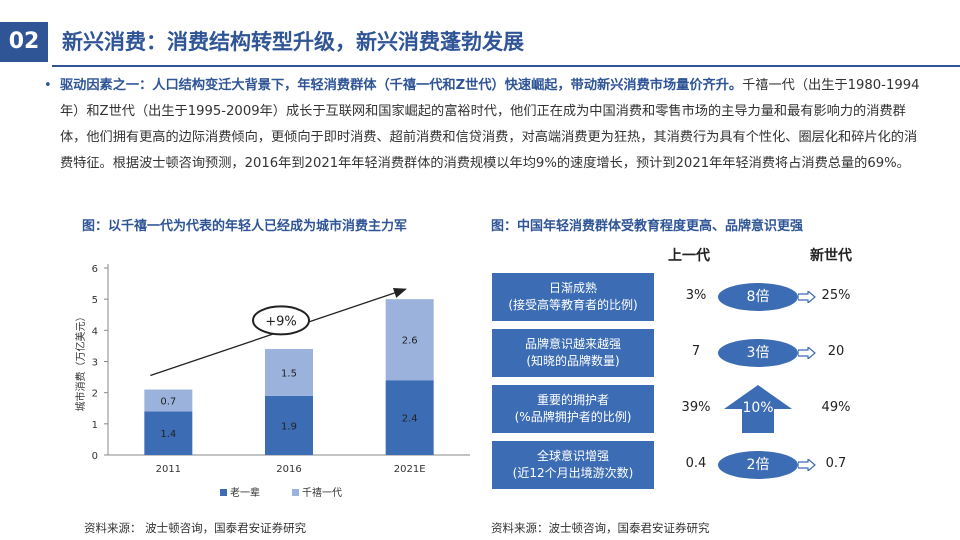  Describe the element at coordinates (573, 305) in the screenshot. I see `metric-subtitle: (接受高等教育者的比例)` at that location.